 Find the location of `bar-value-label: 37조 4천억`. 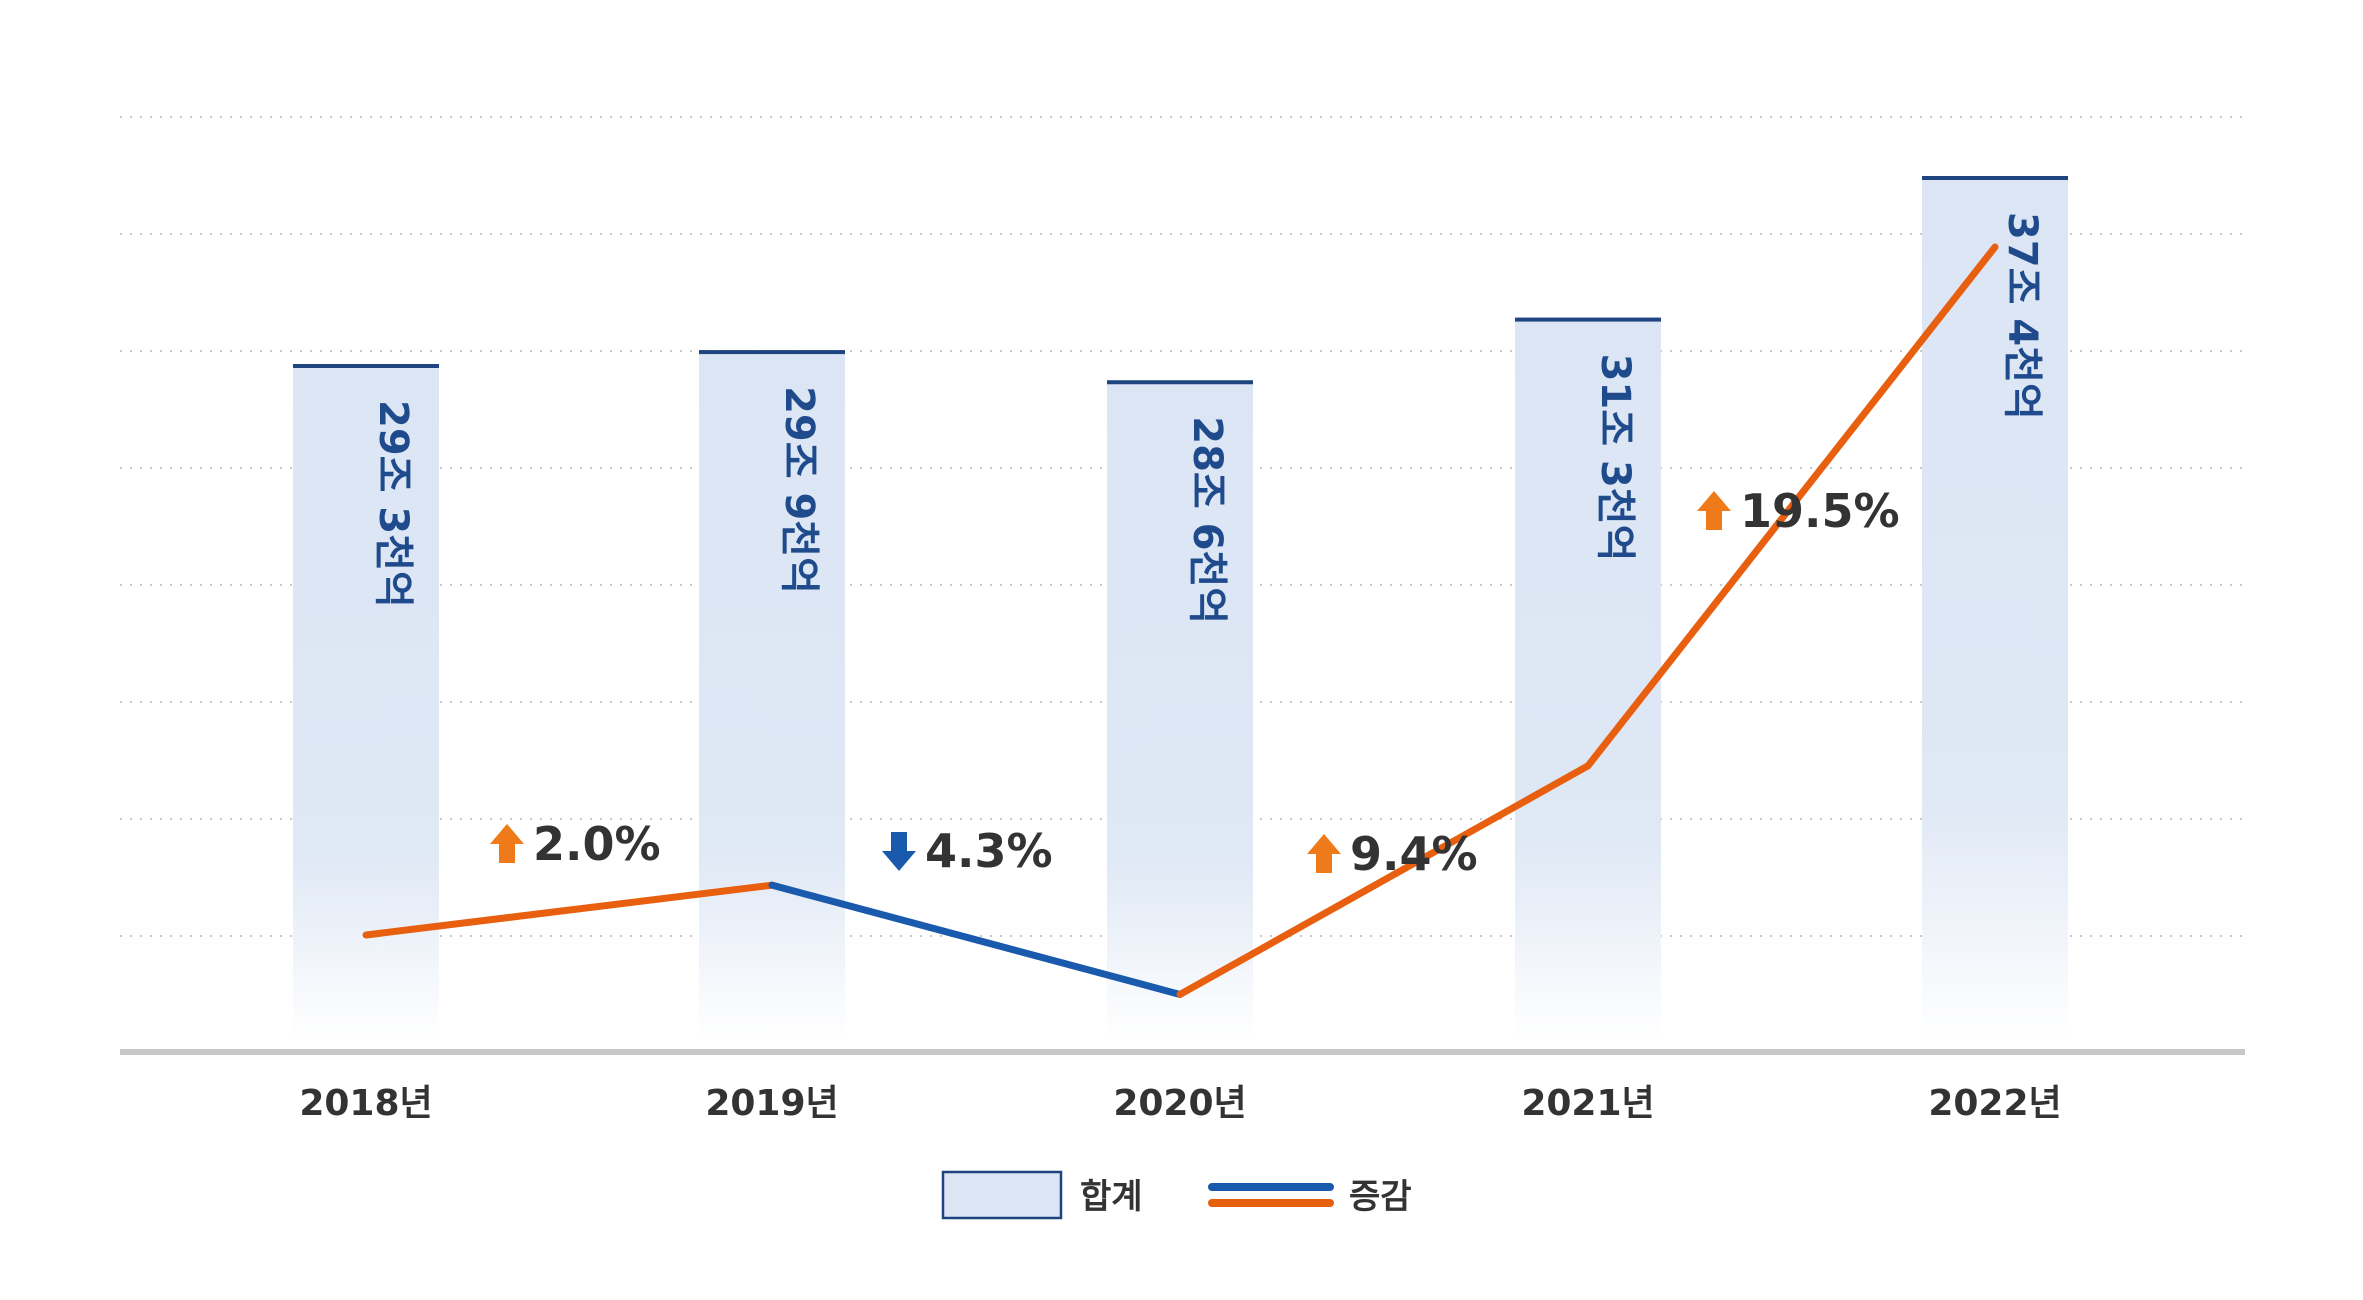

bar-value-label: 37조 4천억 is located at coordinates (2022, 316).